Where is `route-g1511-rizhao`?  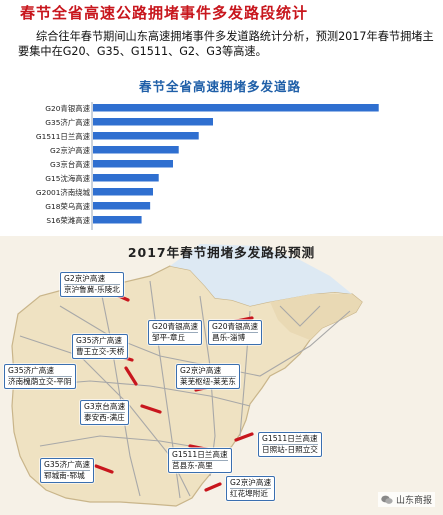 route-g1511-rizhao is located at coordinates (244, 437).